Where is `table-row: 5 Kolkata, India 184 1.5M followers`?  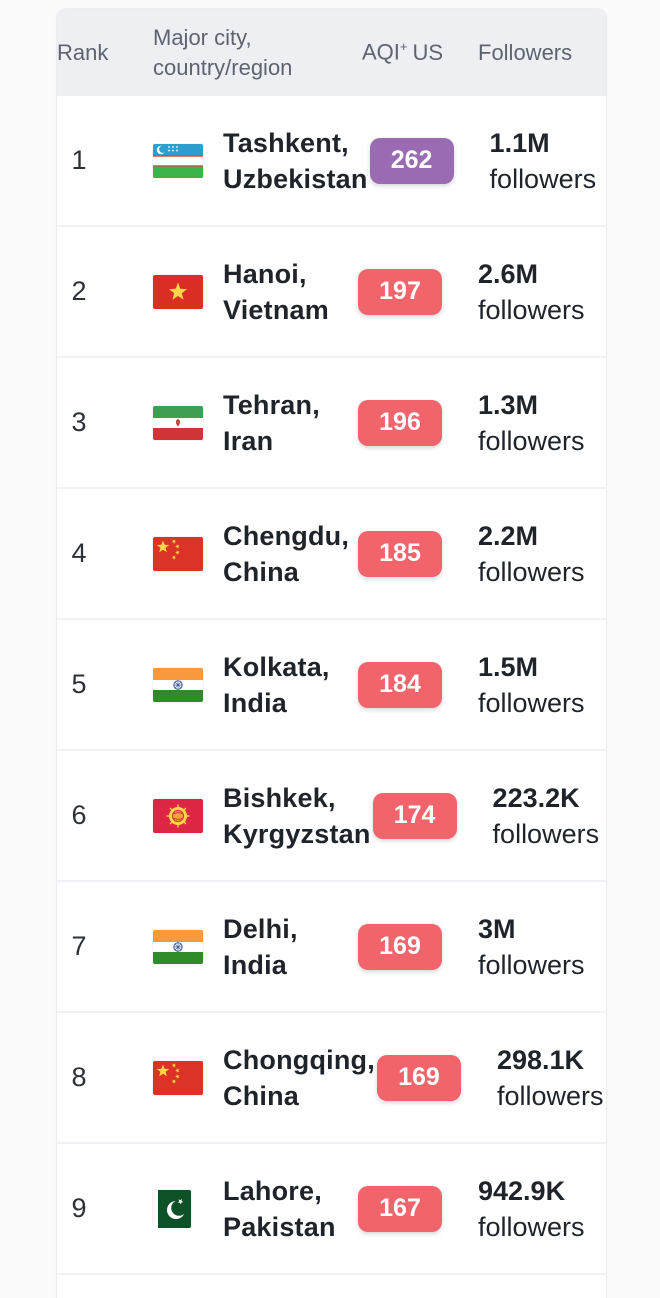 table-row: 5 Kolkata, India 184 1.5M followers is located at coordinates (331, 685).